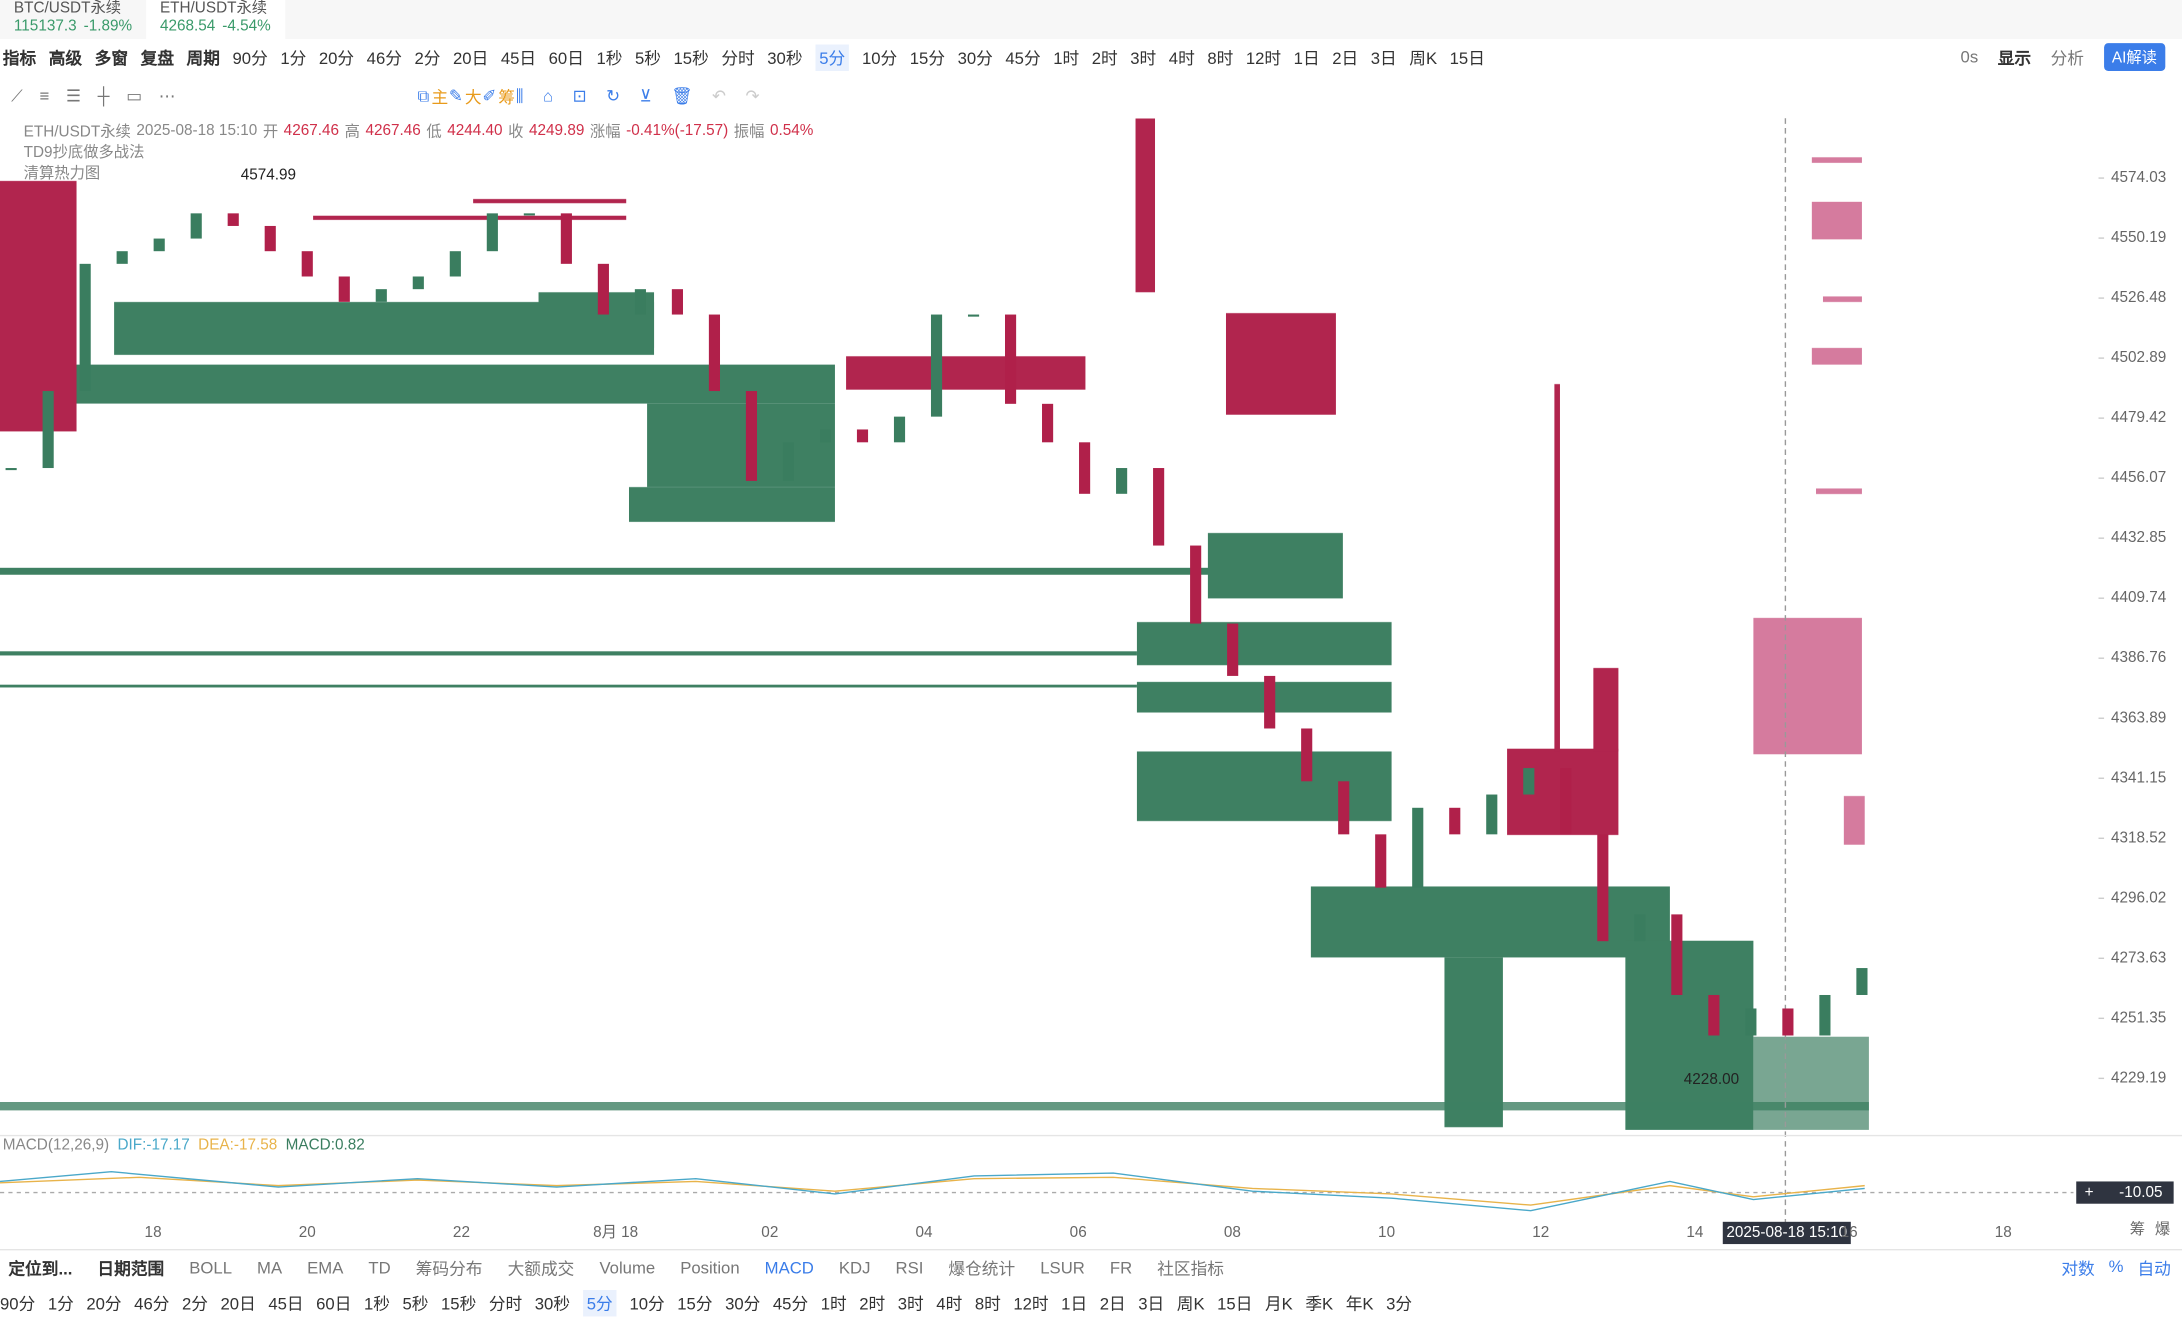  Describe the element at coordinates (2014, 58) in the screenshot. I see `toolbar-right-item: 显示` at that location.